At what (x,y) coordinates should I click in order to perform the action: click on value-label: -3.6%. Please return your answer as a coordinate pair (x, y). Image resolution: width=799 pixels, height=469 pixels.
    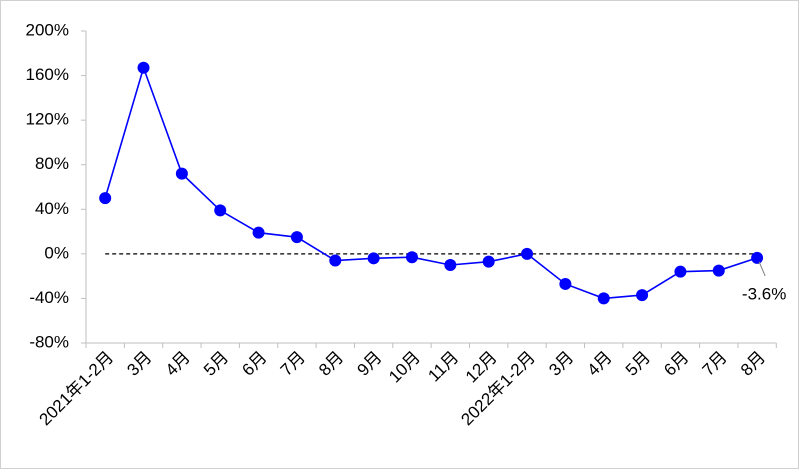
    Looking at the image, I should click on (764, 293).